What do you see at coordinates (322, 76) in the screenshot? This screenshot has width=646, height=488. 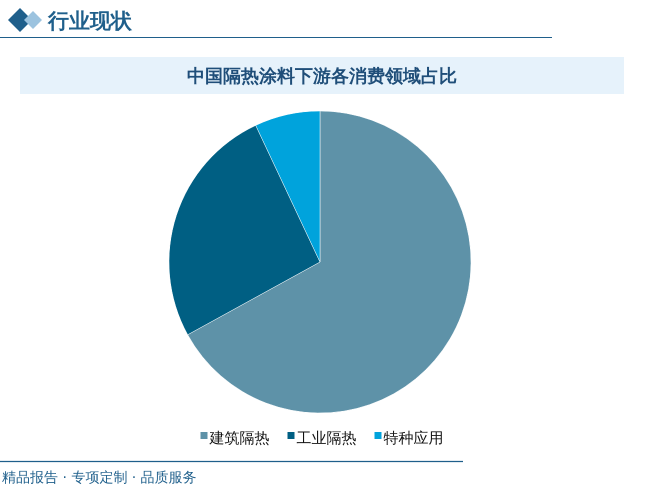 I see `chart-title: 中国隔热涂料下游各消费领域占比` at bounding box center [322, 76].